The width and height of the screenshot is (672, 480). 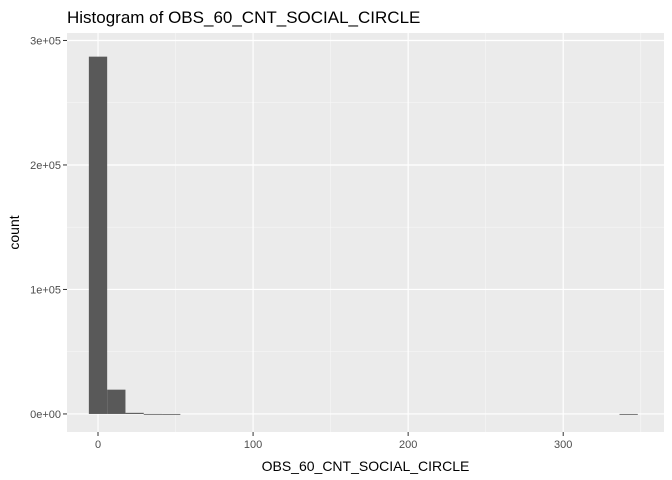 I want to click on y-tick-label: 3e+05, so click(x=45, y=41).